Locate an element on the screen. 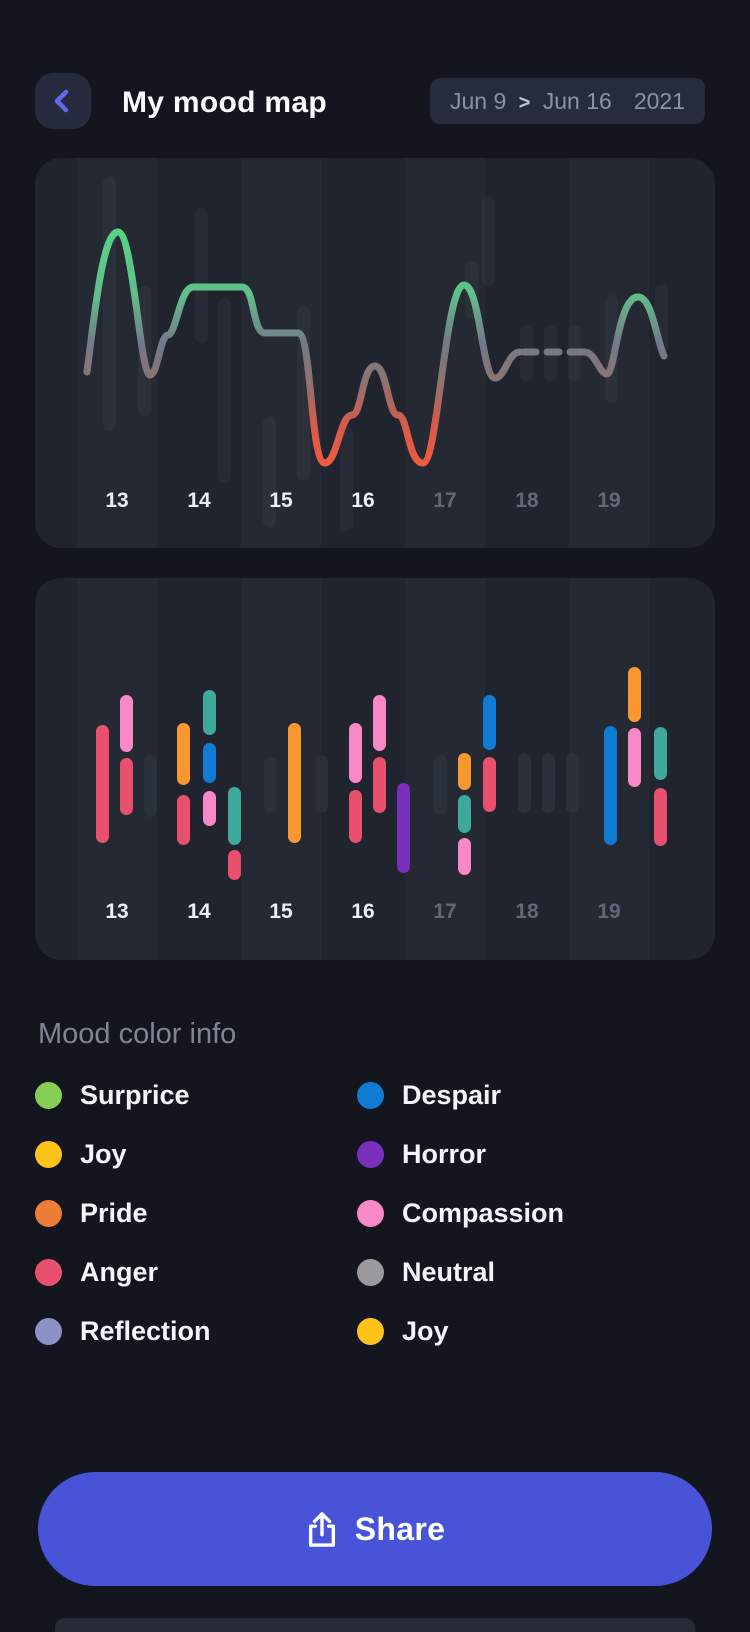 Image resolution: width=750 pixels, height=1632 pixels. date-range-picker: Jun 9 > Jun 16 2021 is located at coordinates (567, 101).